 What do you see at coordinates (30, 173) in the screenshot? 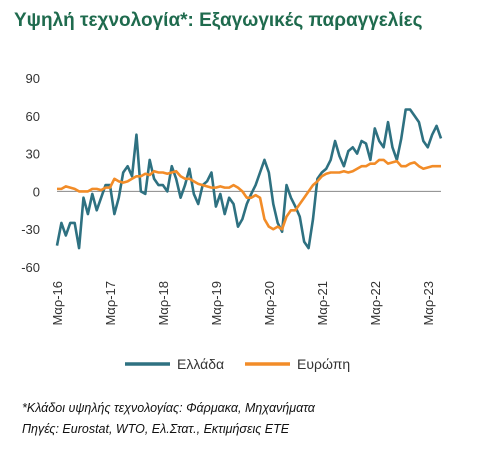
I see `y-axis-labels: 90 60 30 0 -30 -60` at bounding box center [30, 173].